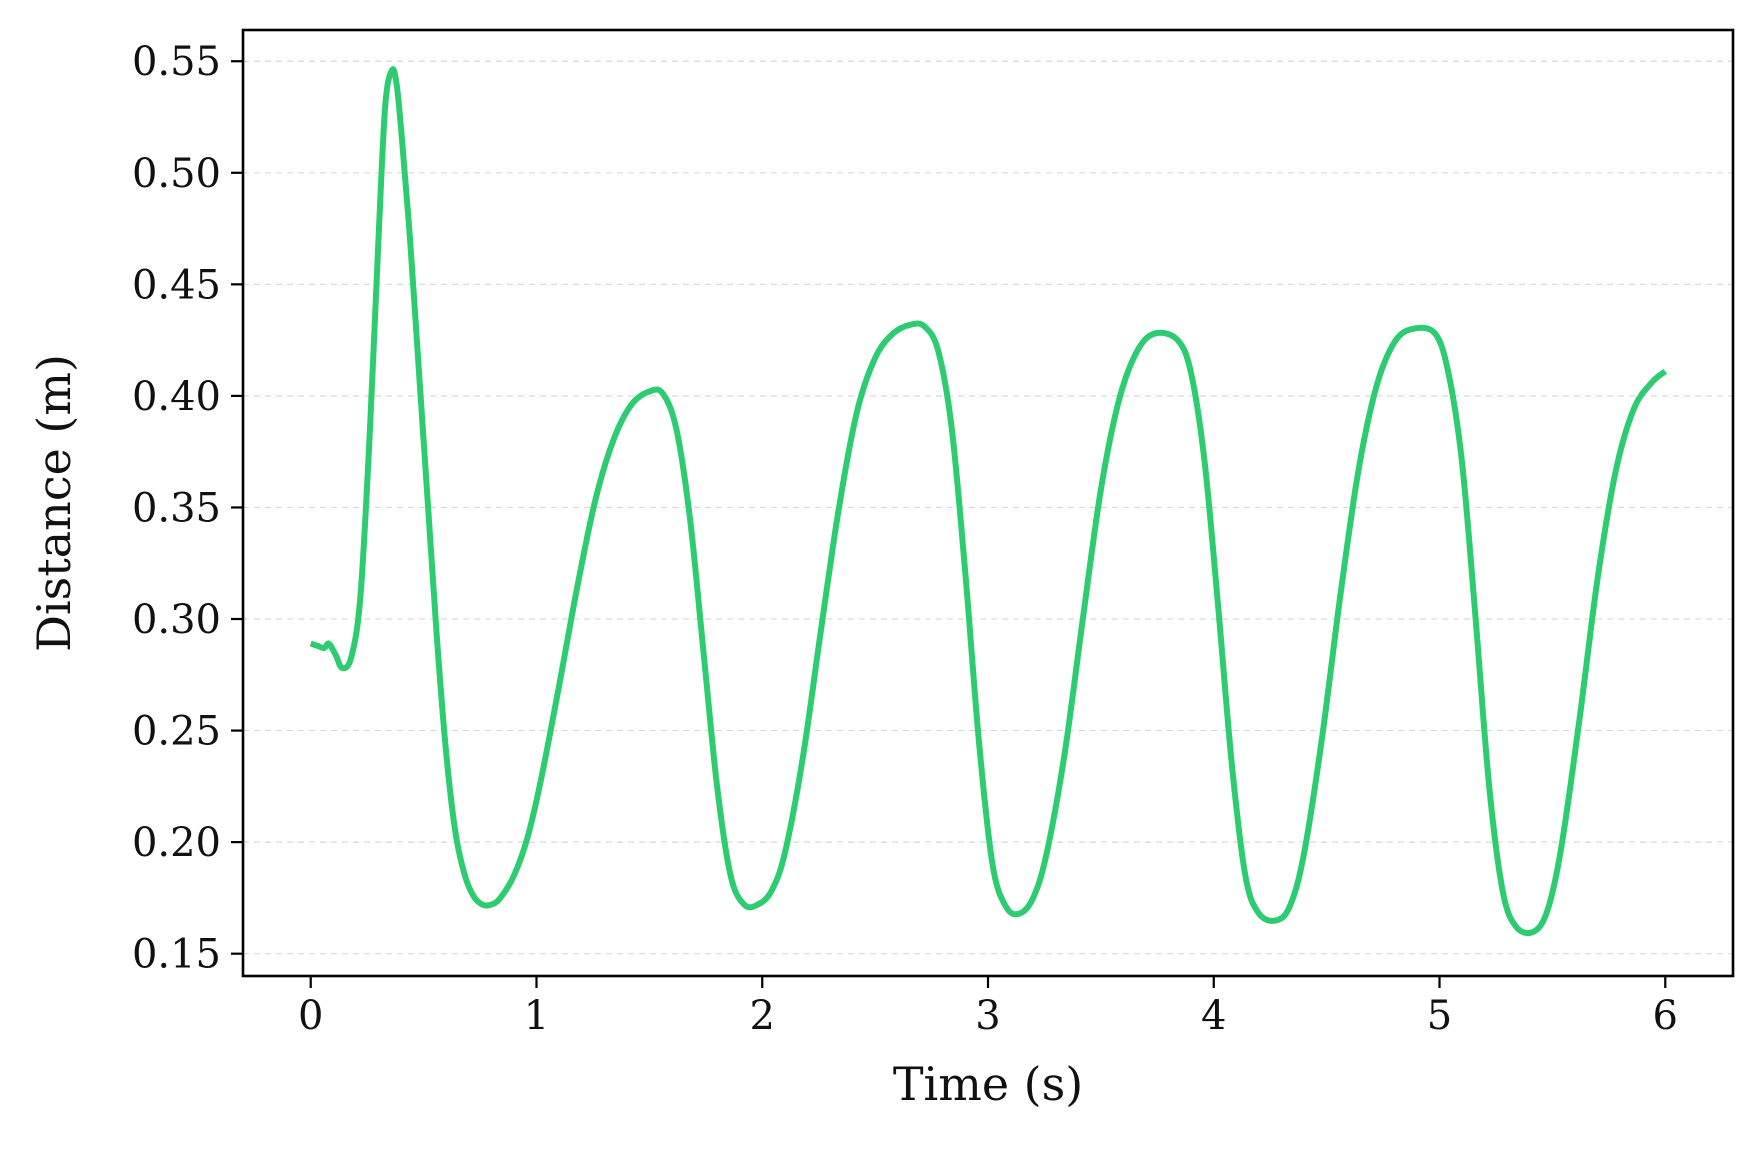 This screenshot has width=1754, height=1152. Describe the element at coordinates (176, 62) in the screenshot. I see `y-tick-label-8: 0.55` at that location.